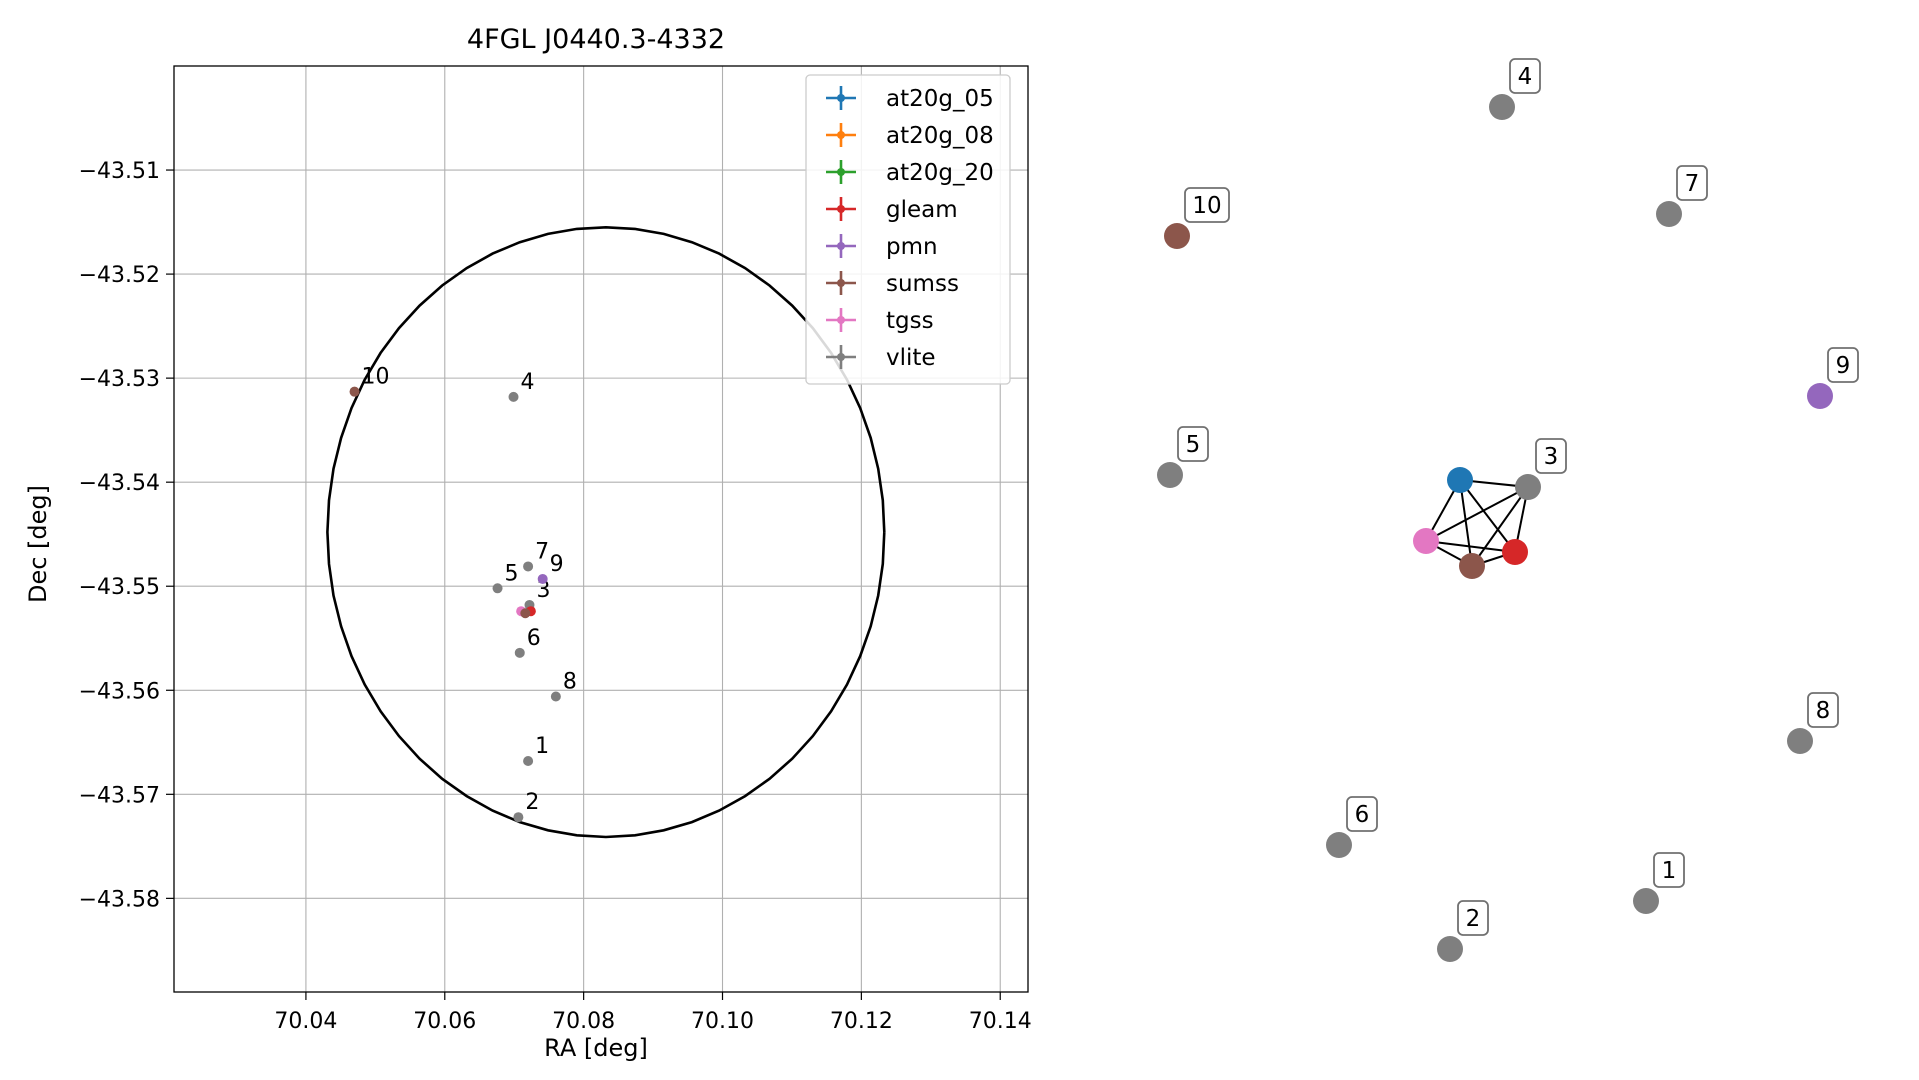  Describe the element at coordinates (583, 1021) in the screenshot. I see `x-tick-label: 70.08` at that location.